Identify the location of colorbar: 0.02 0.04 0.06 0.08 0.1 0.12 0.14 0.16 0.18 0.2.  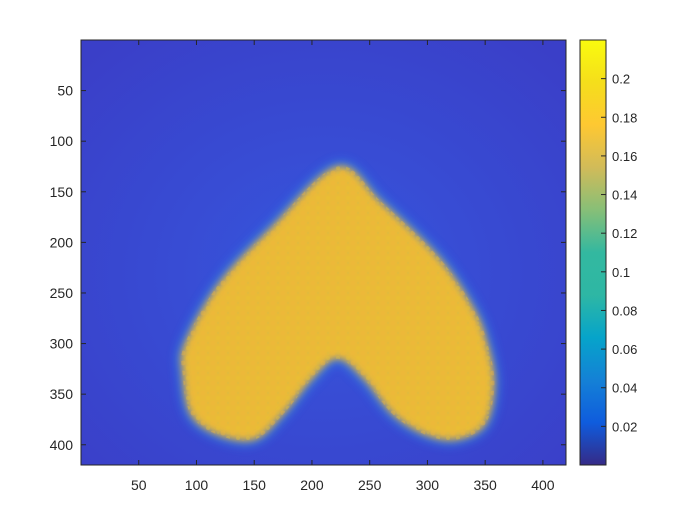
(608, 252).